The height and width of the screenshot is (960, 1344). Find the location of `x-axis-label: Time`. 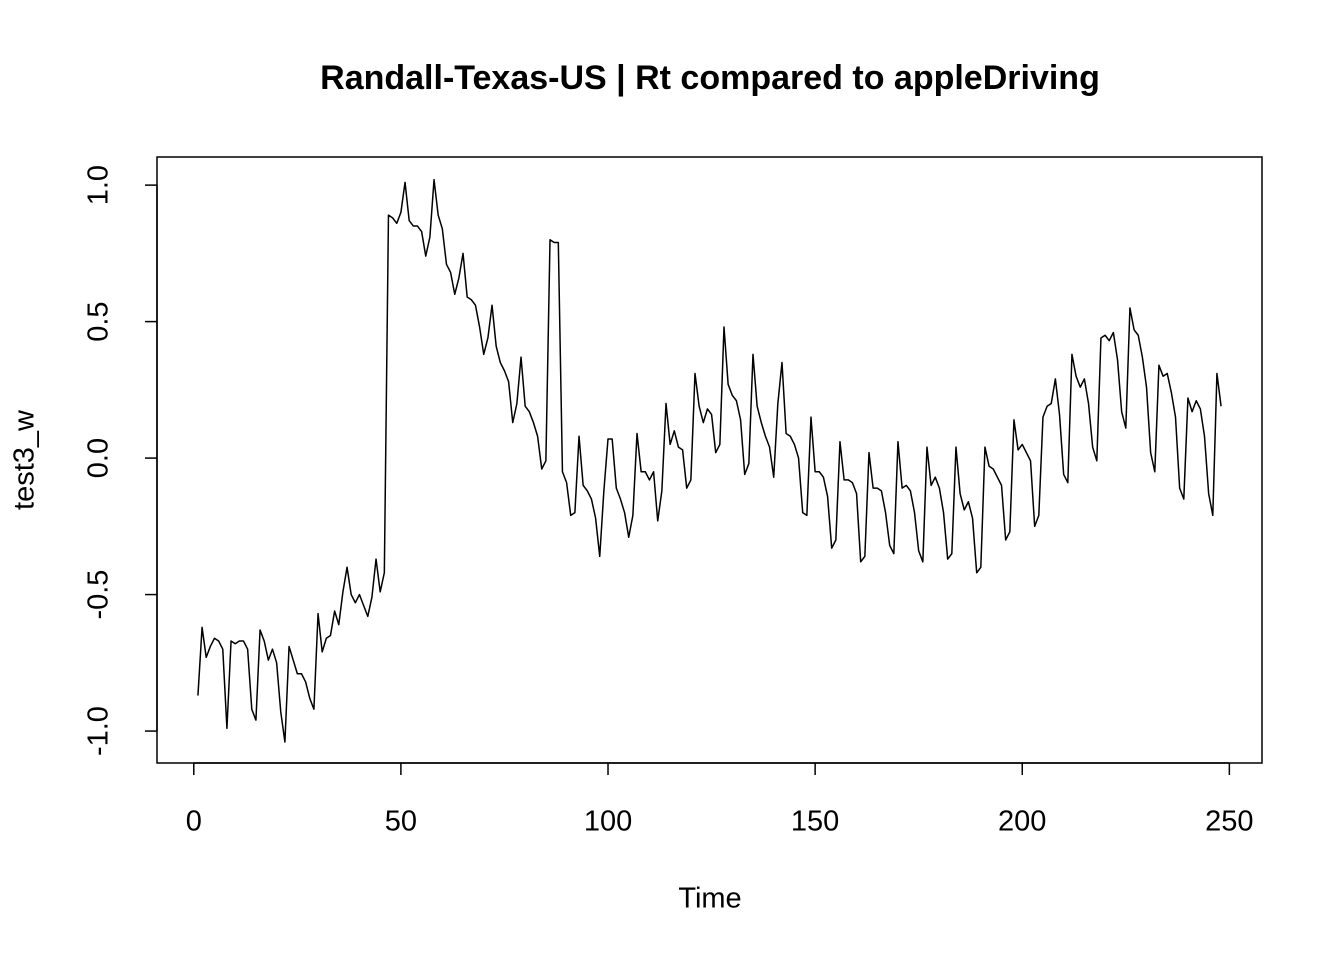

x-axis-label: Time is located at coordinates (709, 899).